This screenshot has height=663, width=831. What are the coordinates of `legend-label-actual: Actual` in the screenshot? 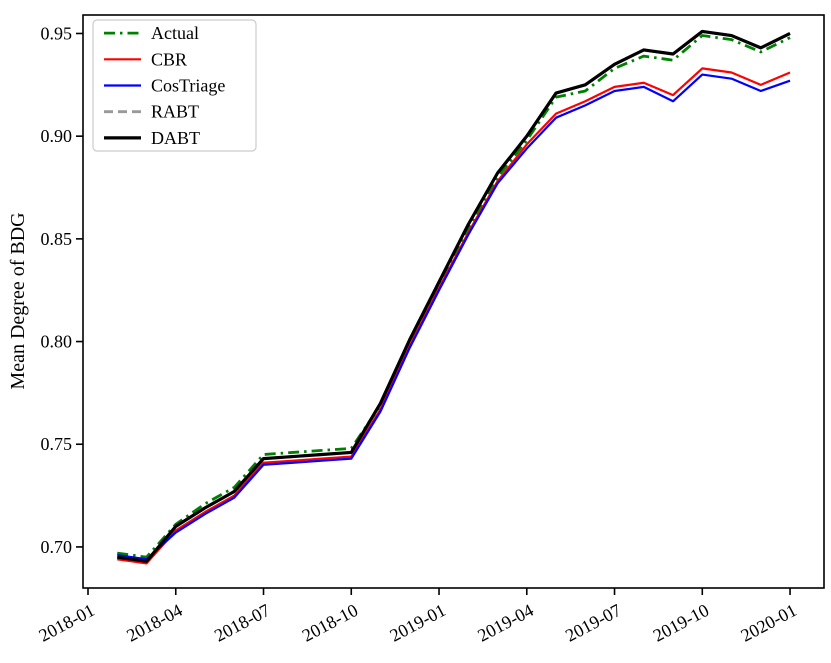 It's located at (175, 33).